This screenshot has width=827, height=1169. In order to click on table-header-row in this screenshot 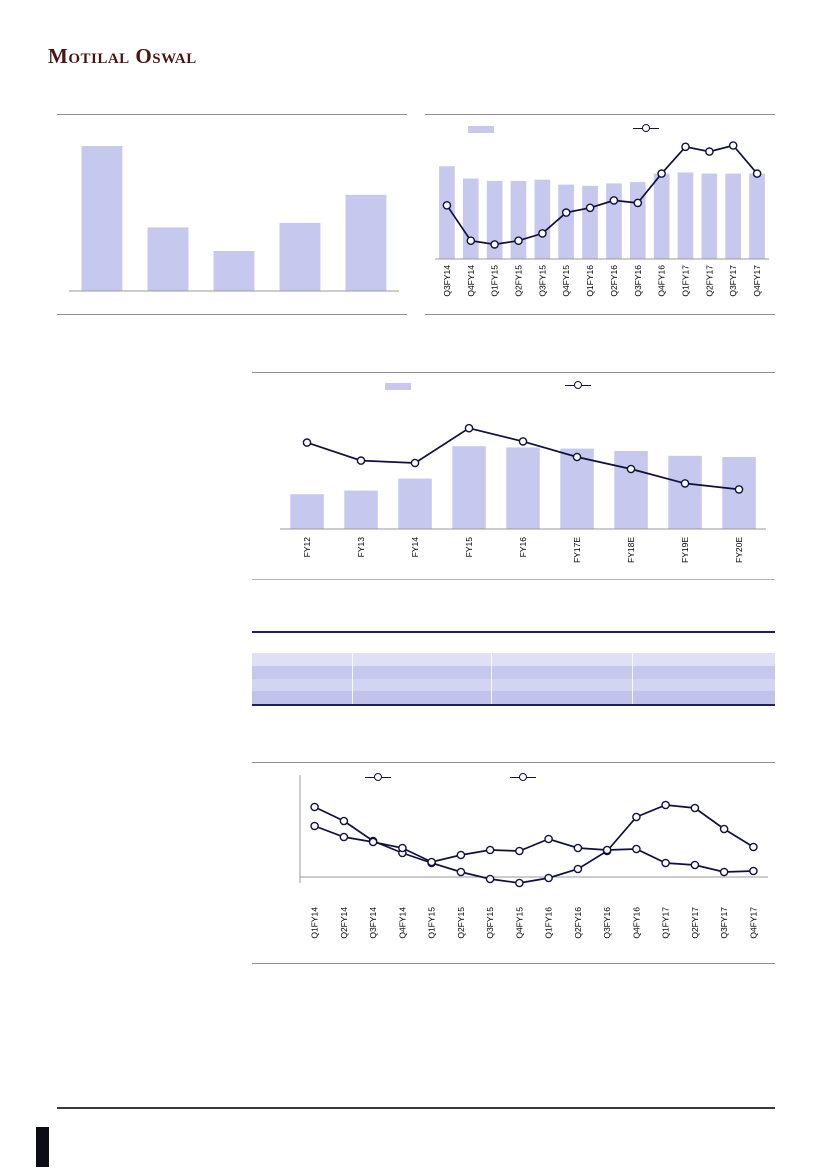, I will do `click(513, 643)`.